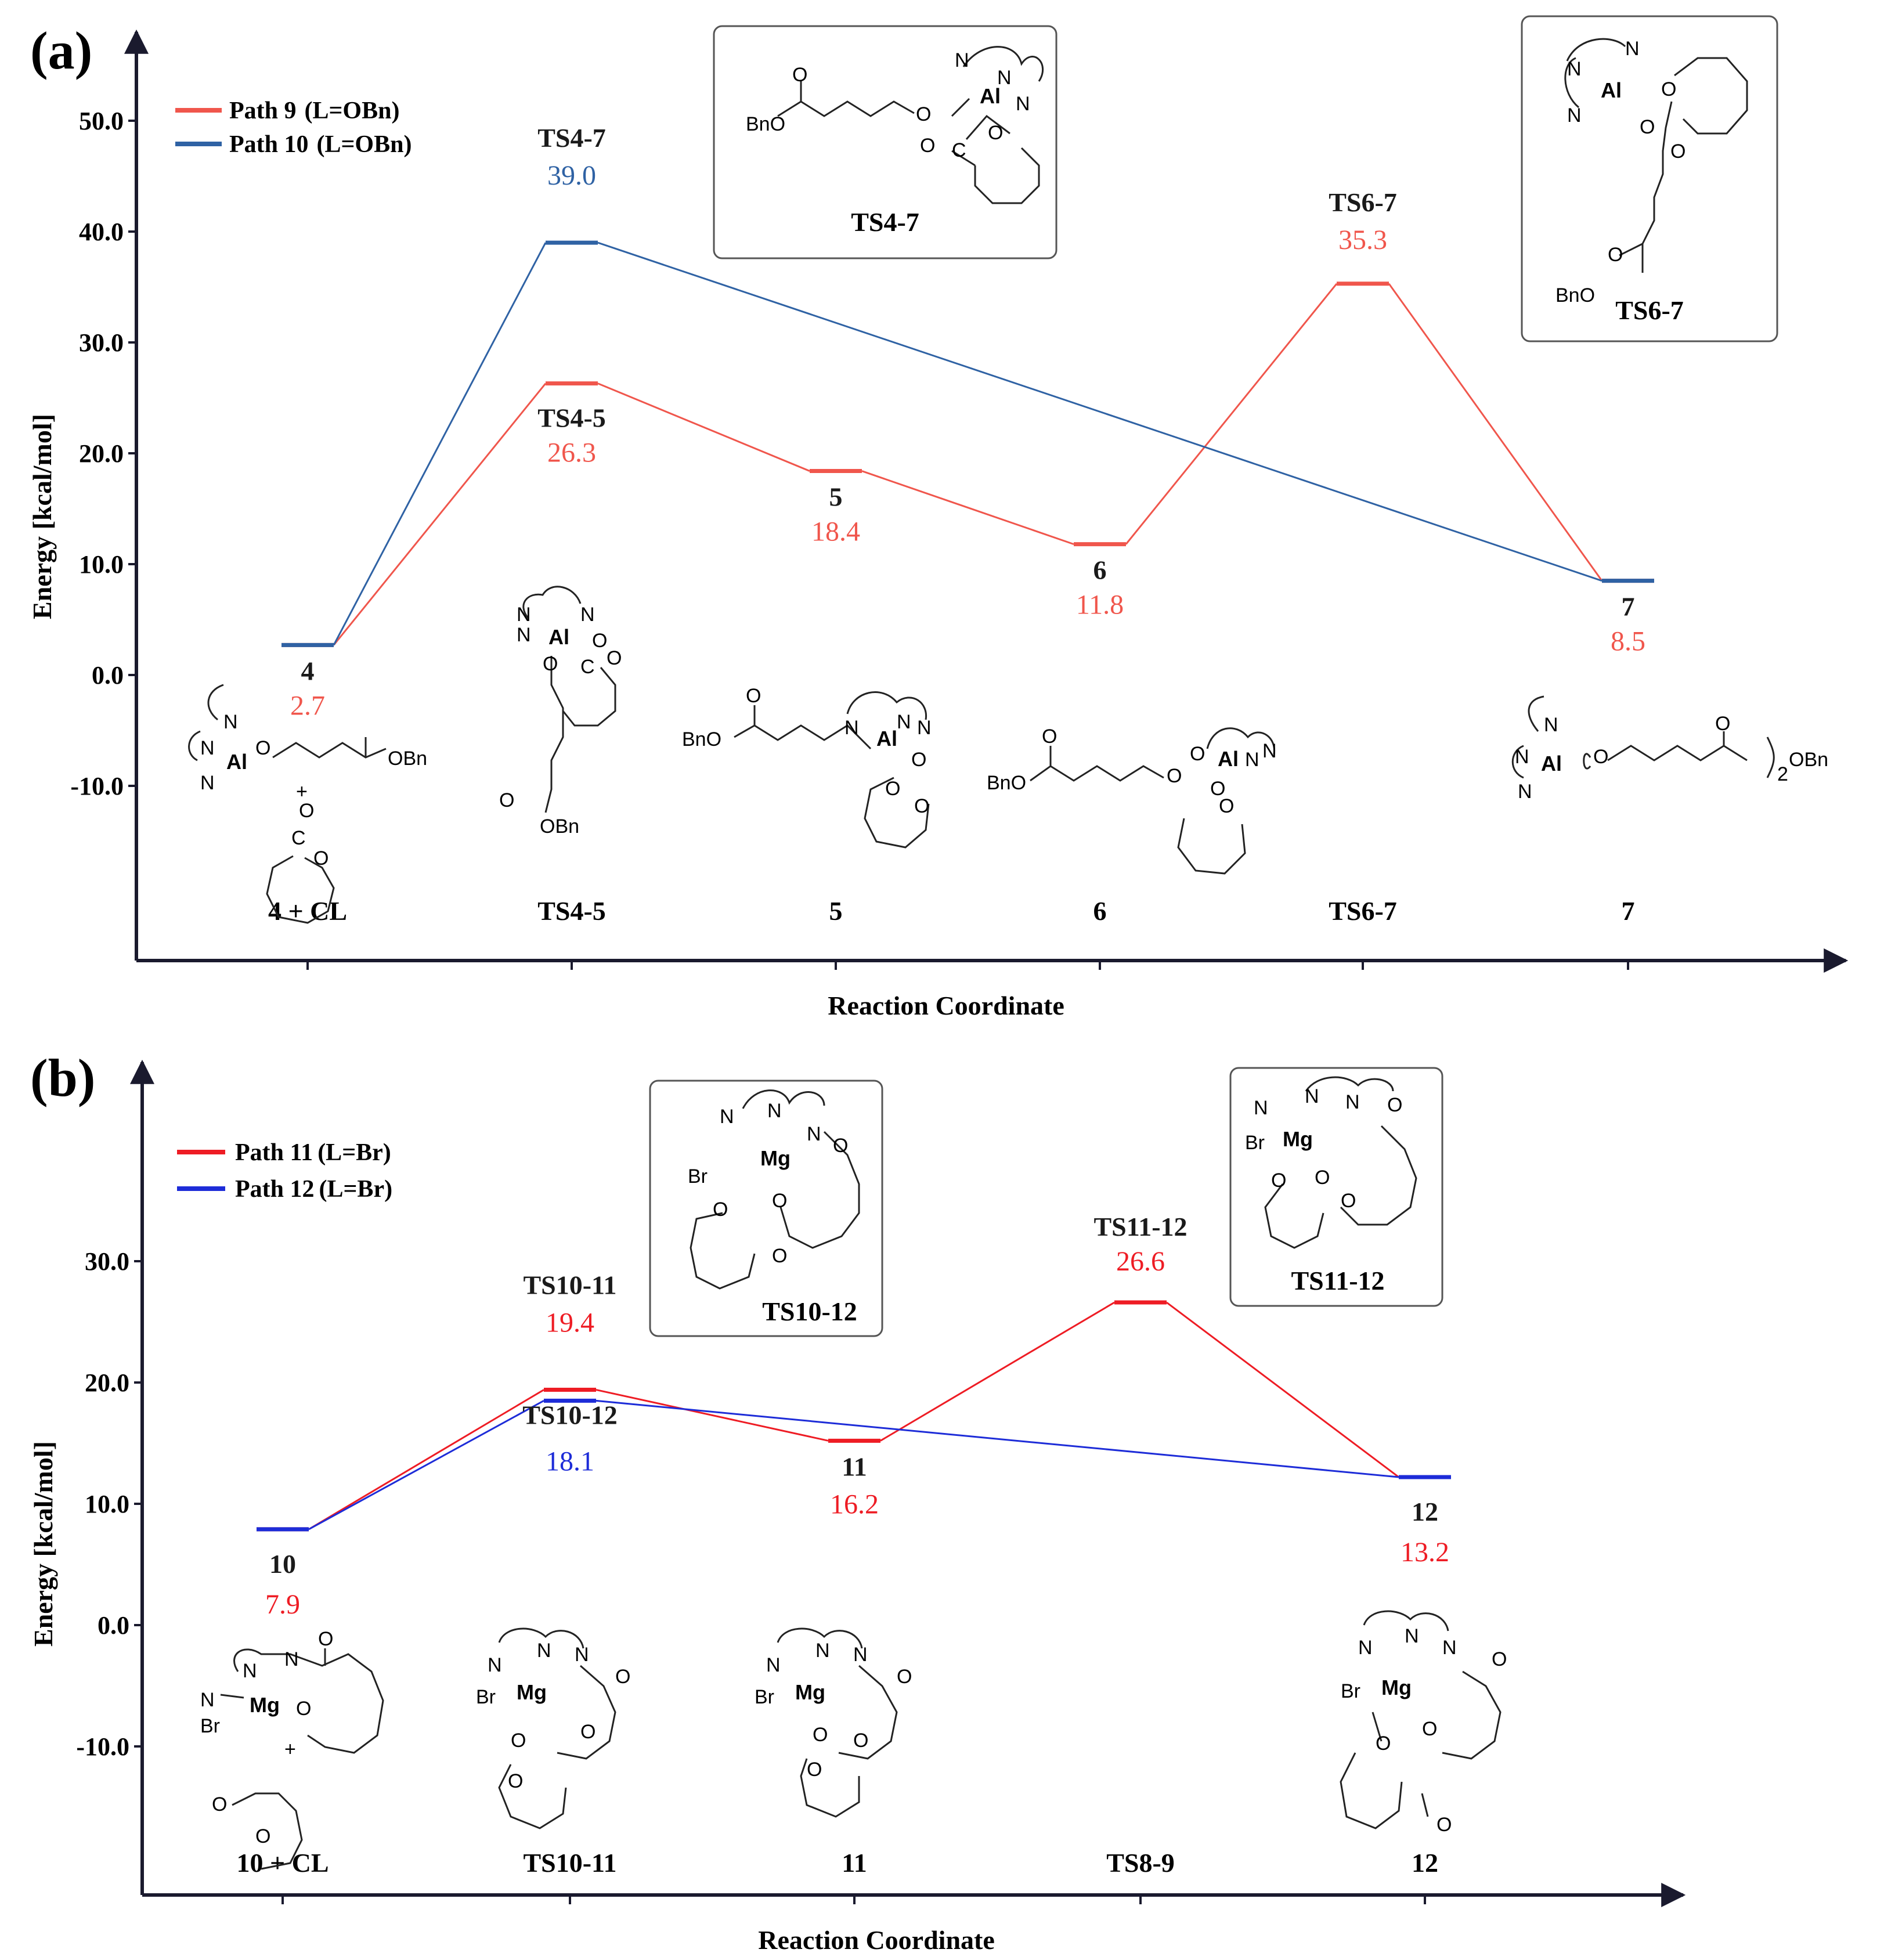 The image size is (1884, 1960). Describe the element at coordinates (313, 1152) in the screenshot. I see `legend-label-path-11: Path 11 (L=Br)` at that location.